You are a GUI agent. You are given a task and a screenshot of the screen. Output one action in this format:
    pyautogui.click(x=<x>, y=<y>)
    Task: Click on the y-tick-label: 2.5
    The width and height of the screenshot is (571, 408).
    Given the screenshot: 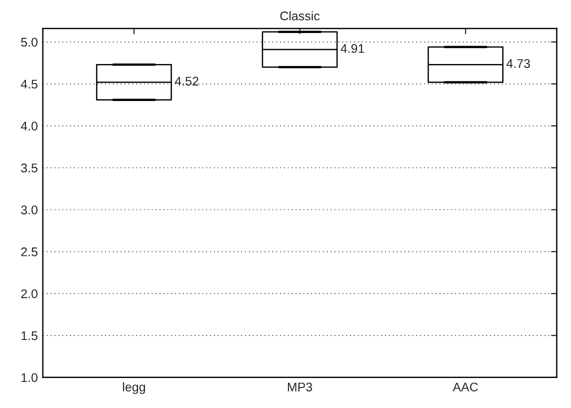 What is the action you would take?
    pyautogui.click(x=29, y=251)
    